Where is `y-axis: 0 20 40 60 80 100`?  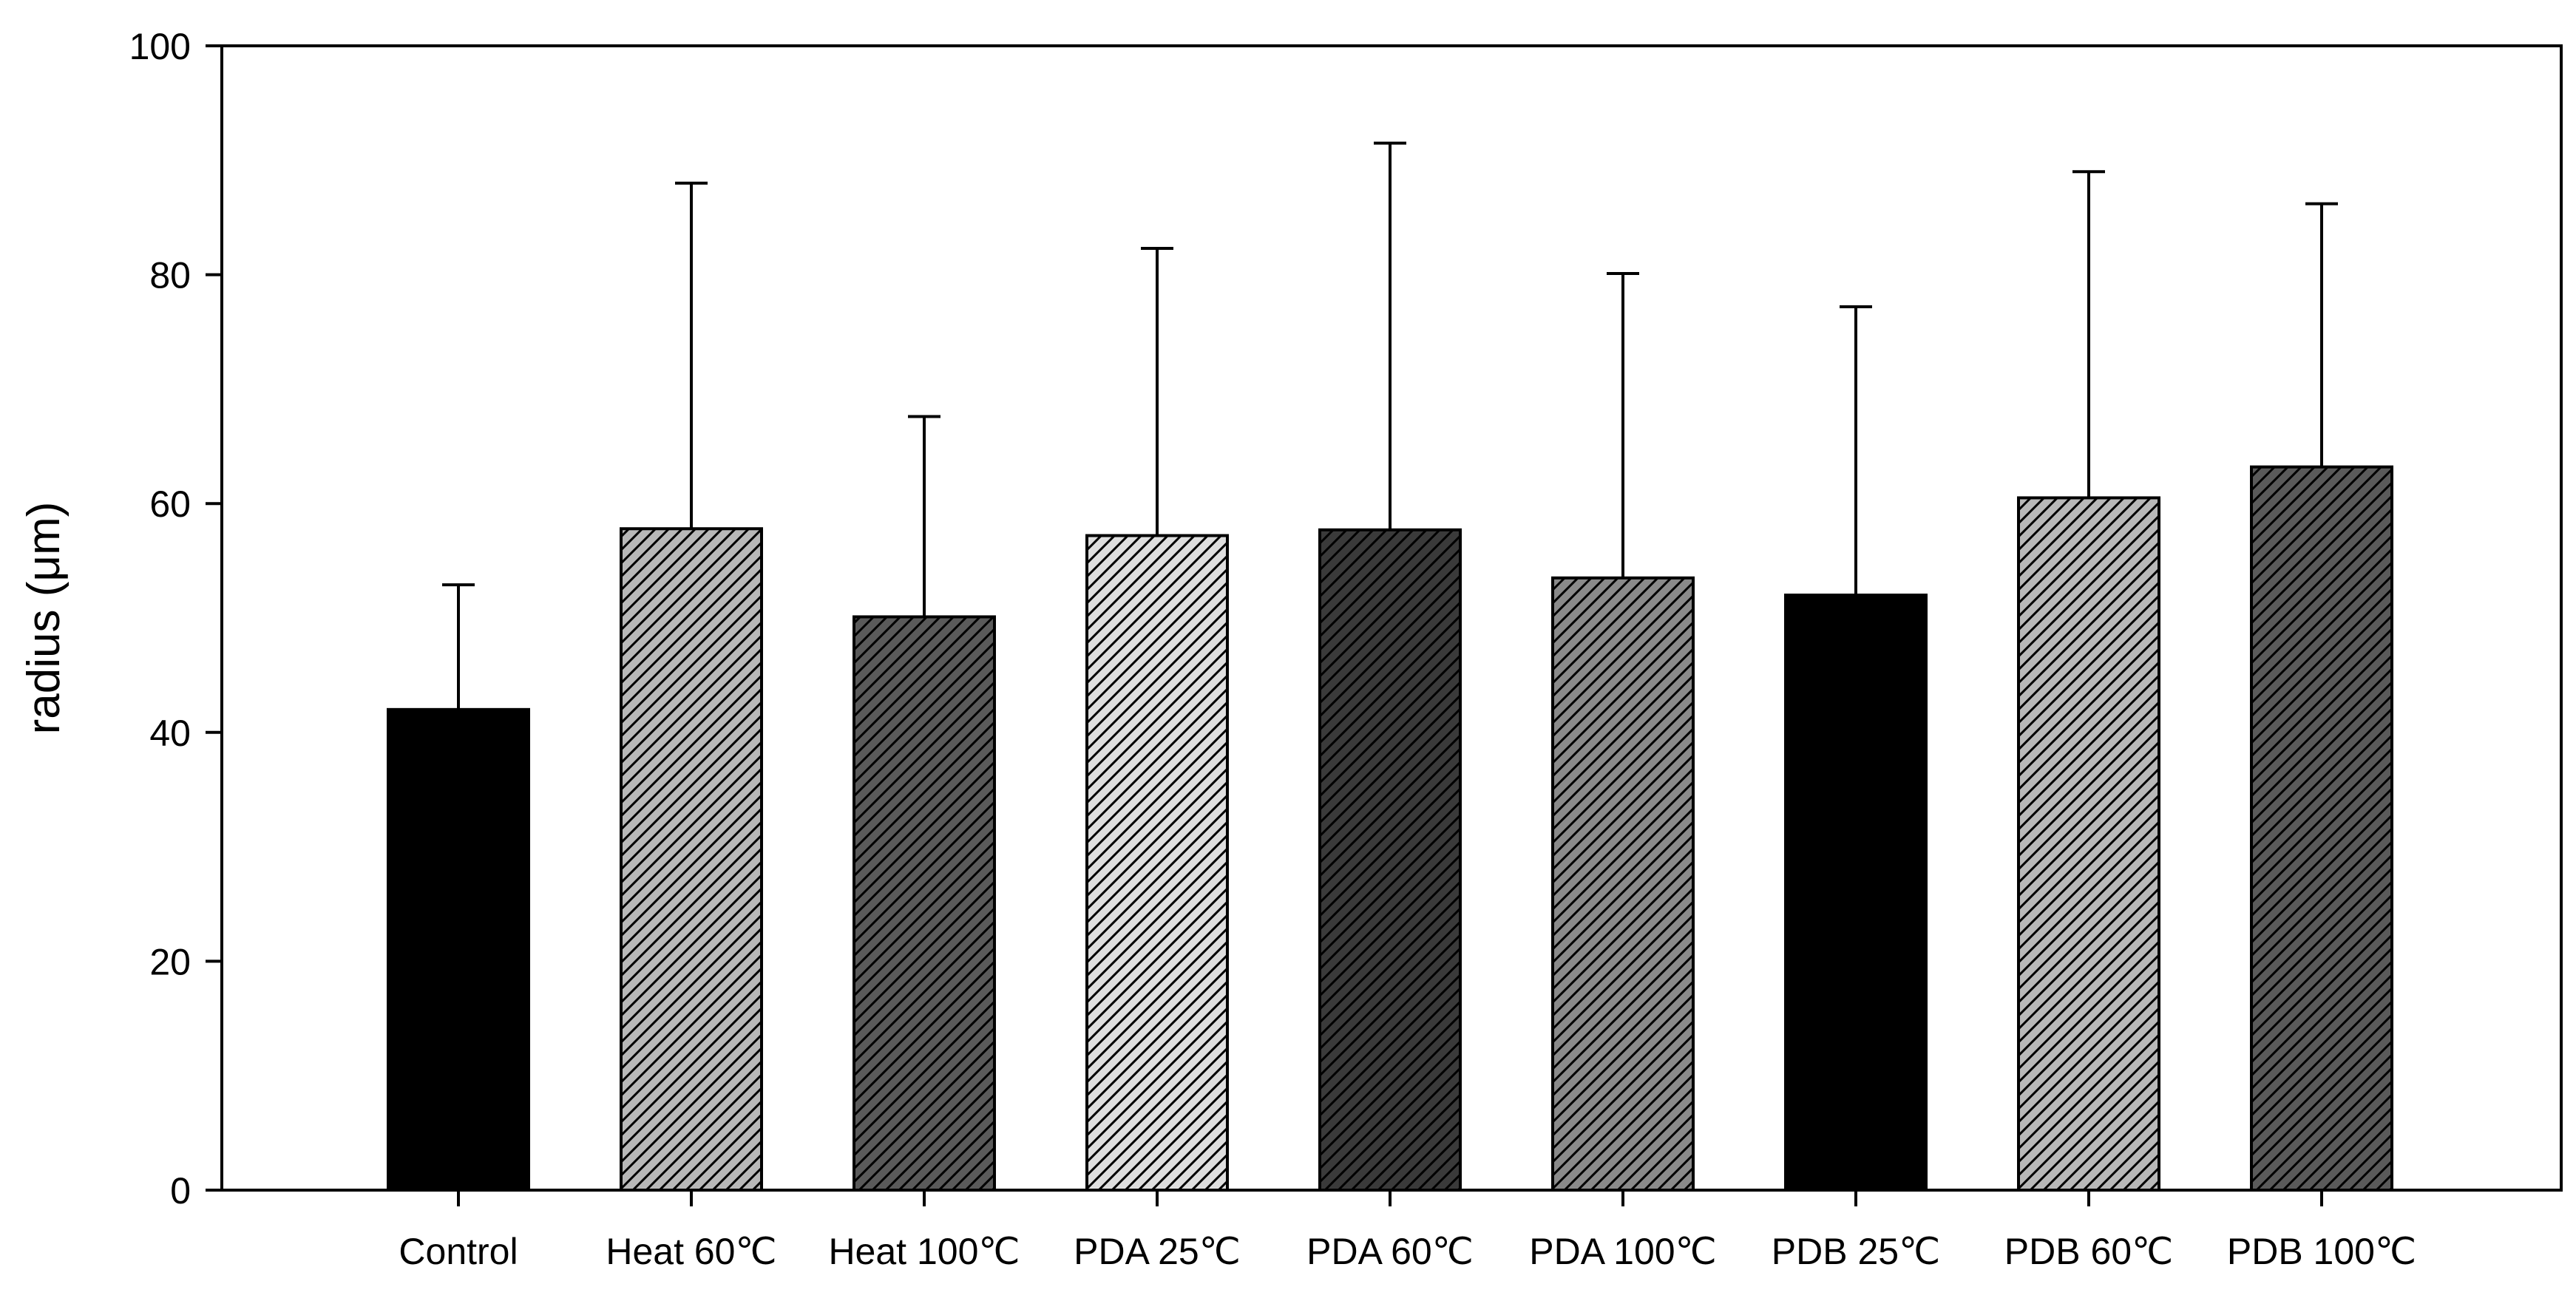
y-axis: 0 20 40 60 80 100 is located at coordinates (175, 619).